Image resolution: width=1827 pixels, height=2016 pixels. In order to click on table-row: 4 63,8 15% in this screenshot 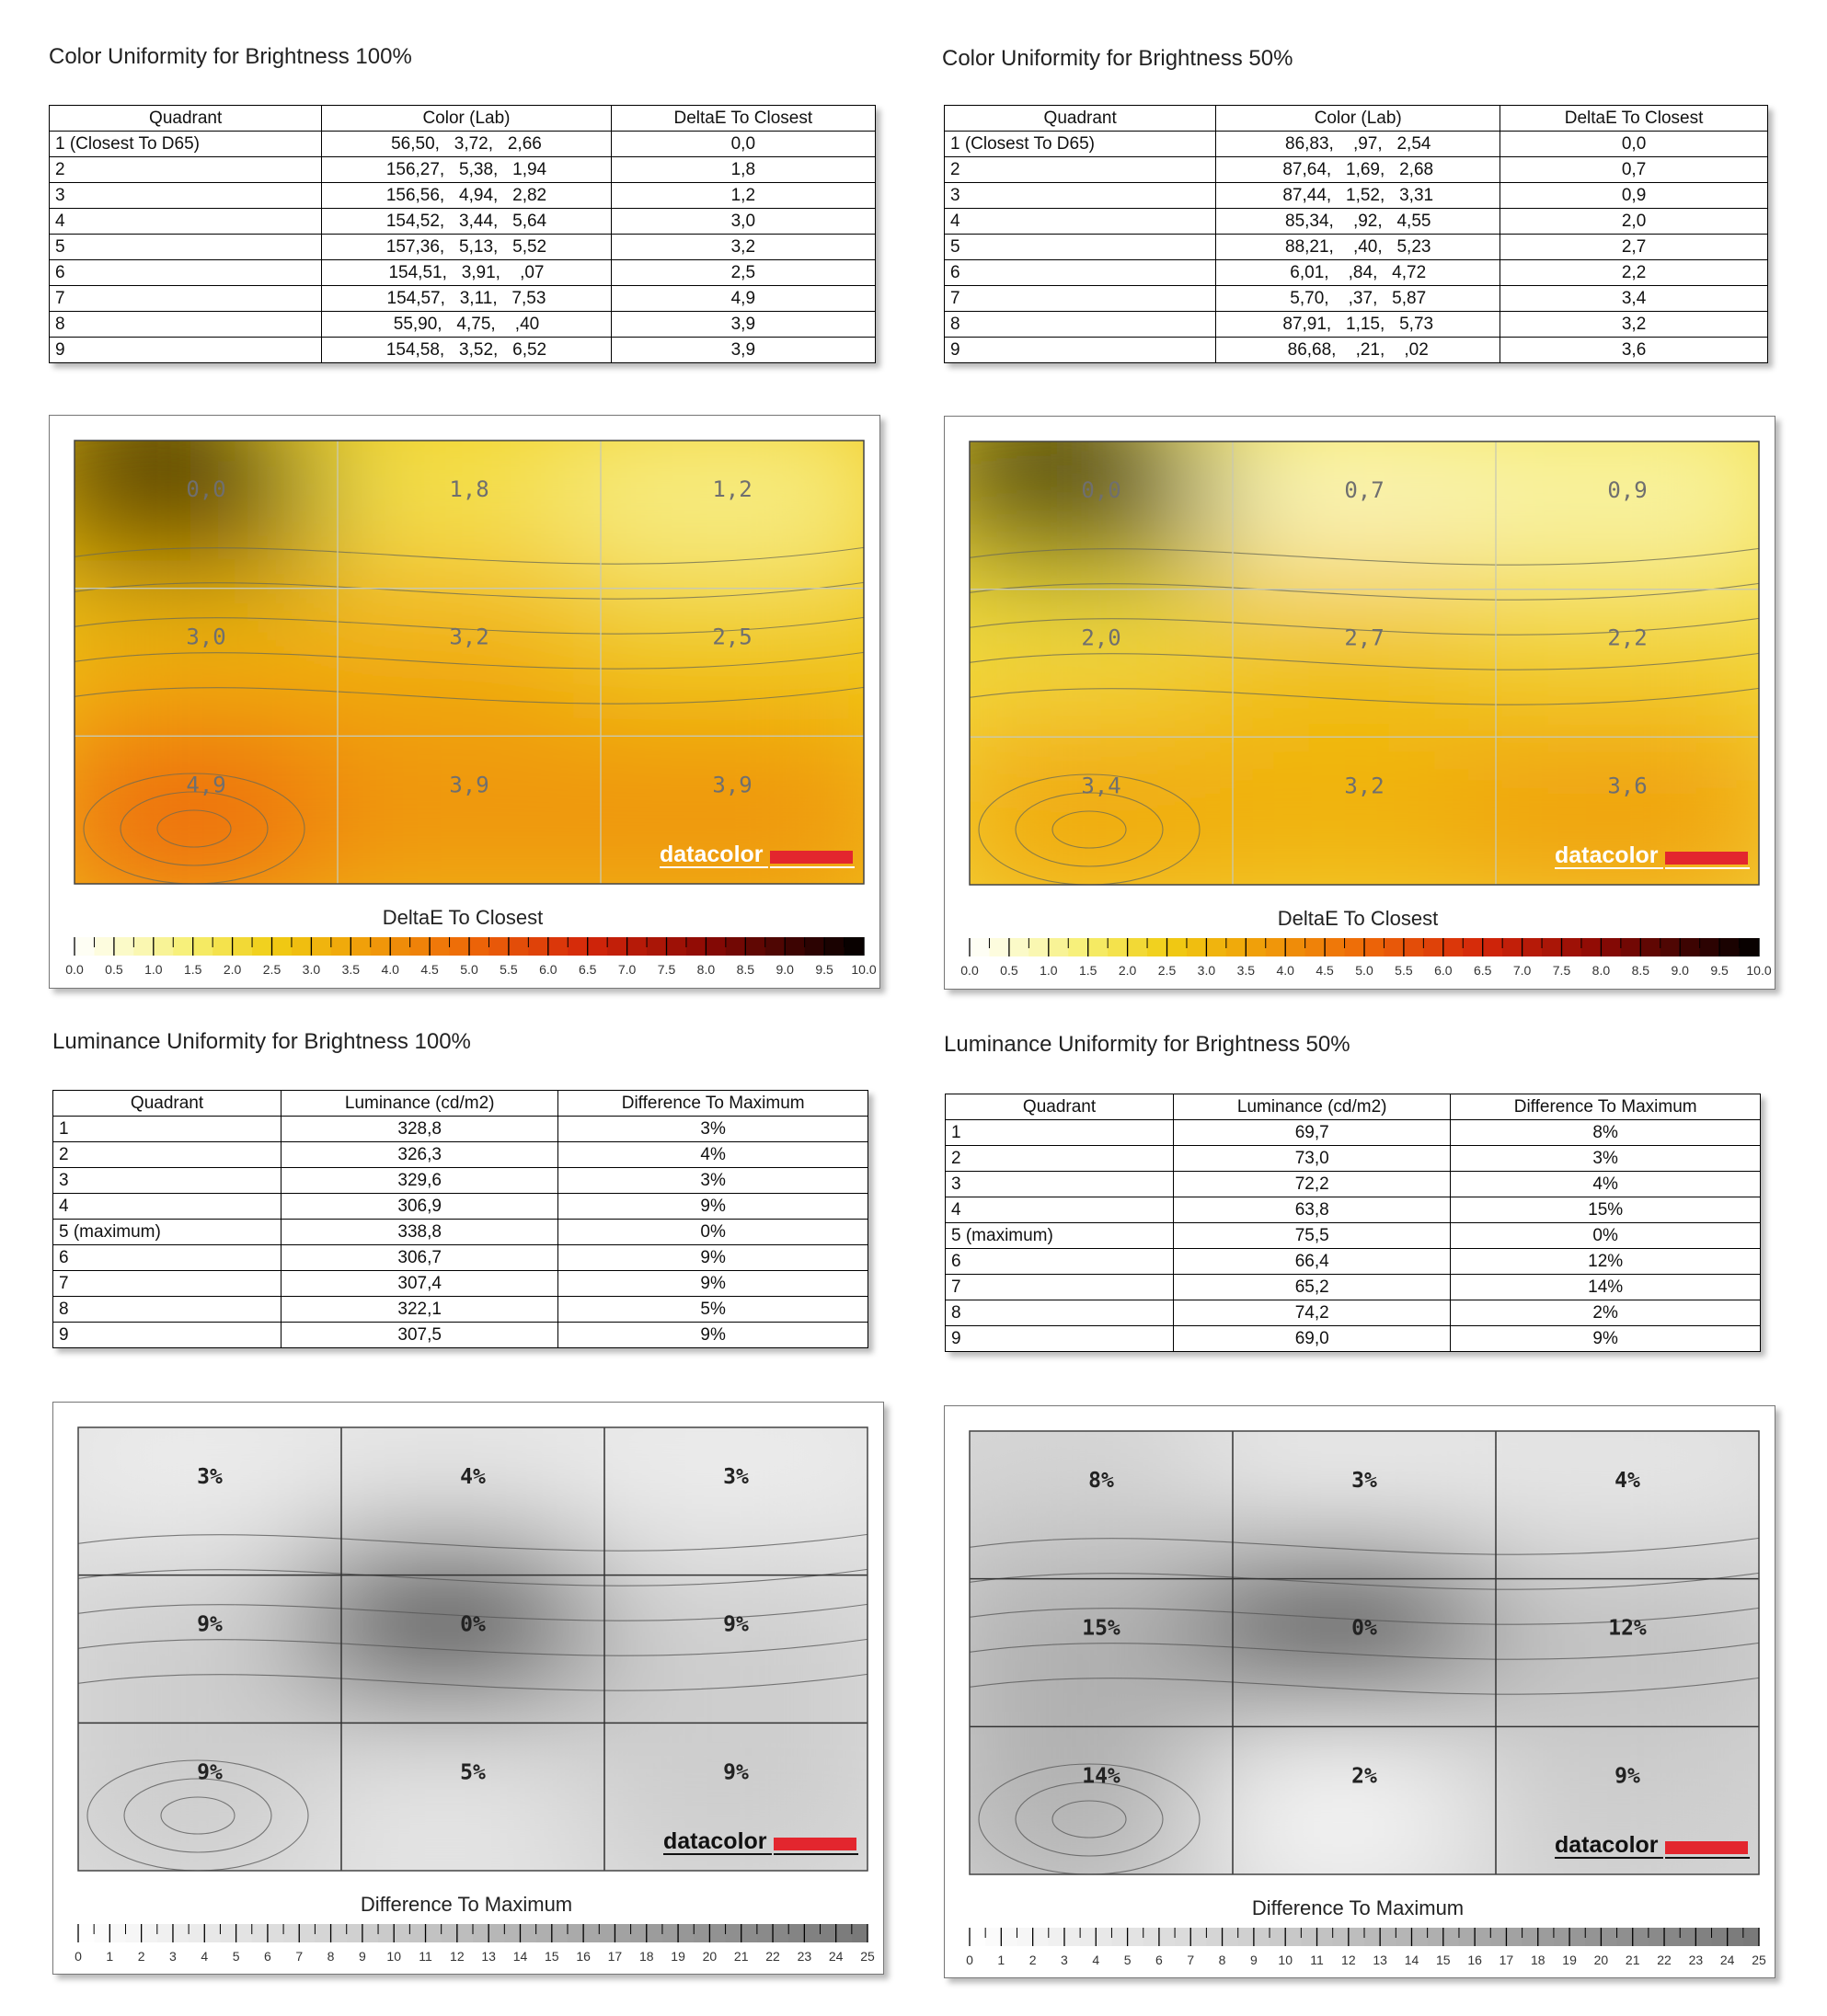, I will do `click(1352, 1210)`.